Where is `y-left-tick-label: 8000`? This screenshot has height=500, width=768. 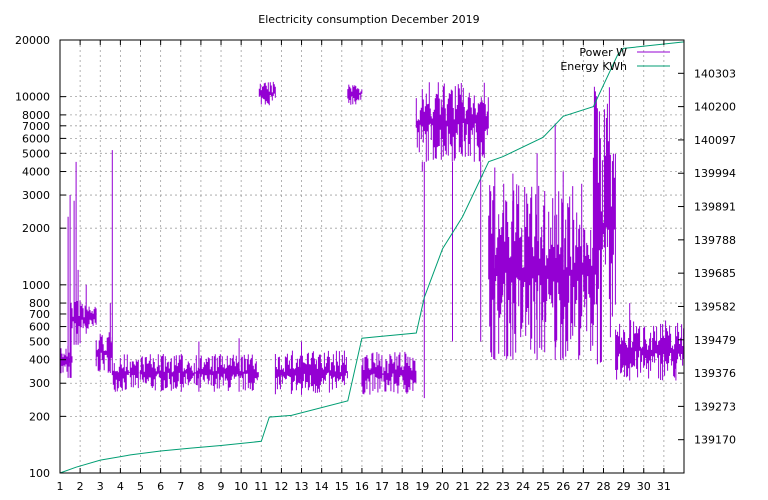
y-left-tick-label: 8000 is located at coordinates (36, 115).